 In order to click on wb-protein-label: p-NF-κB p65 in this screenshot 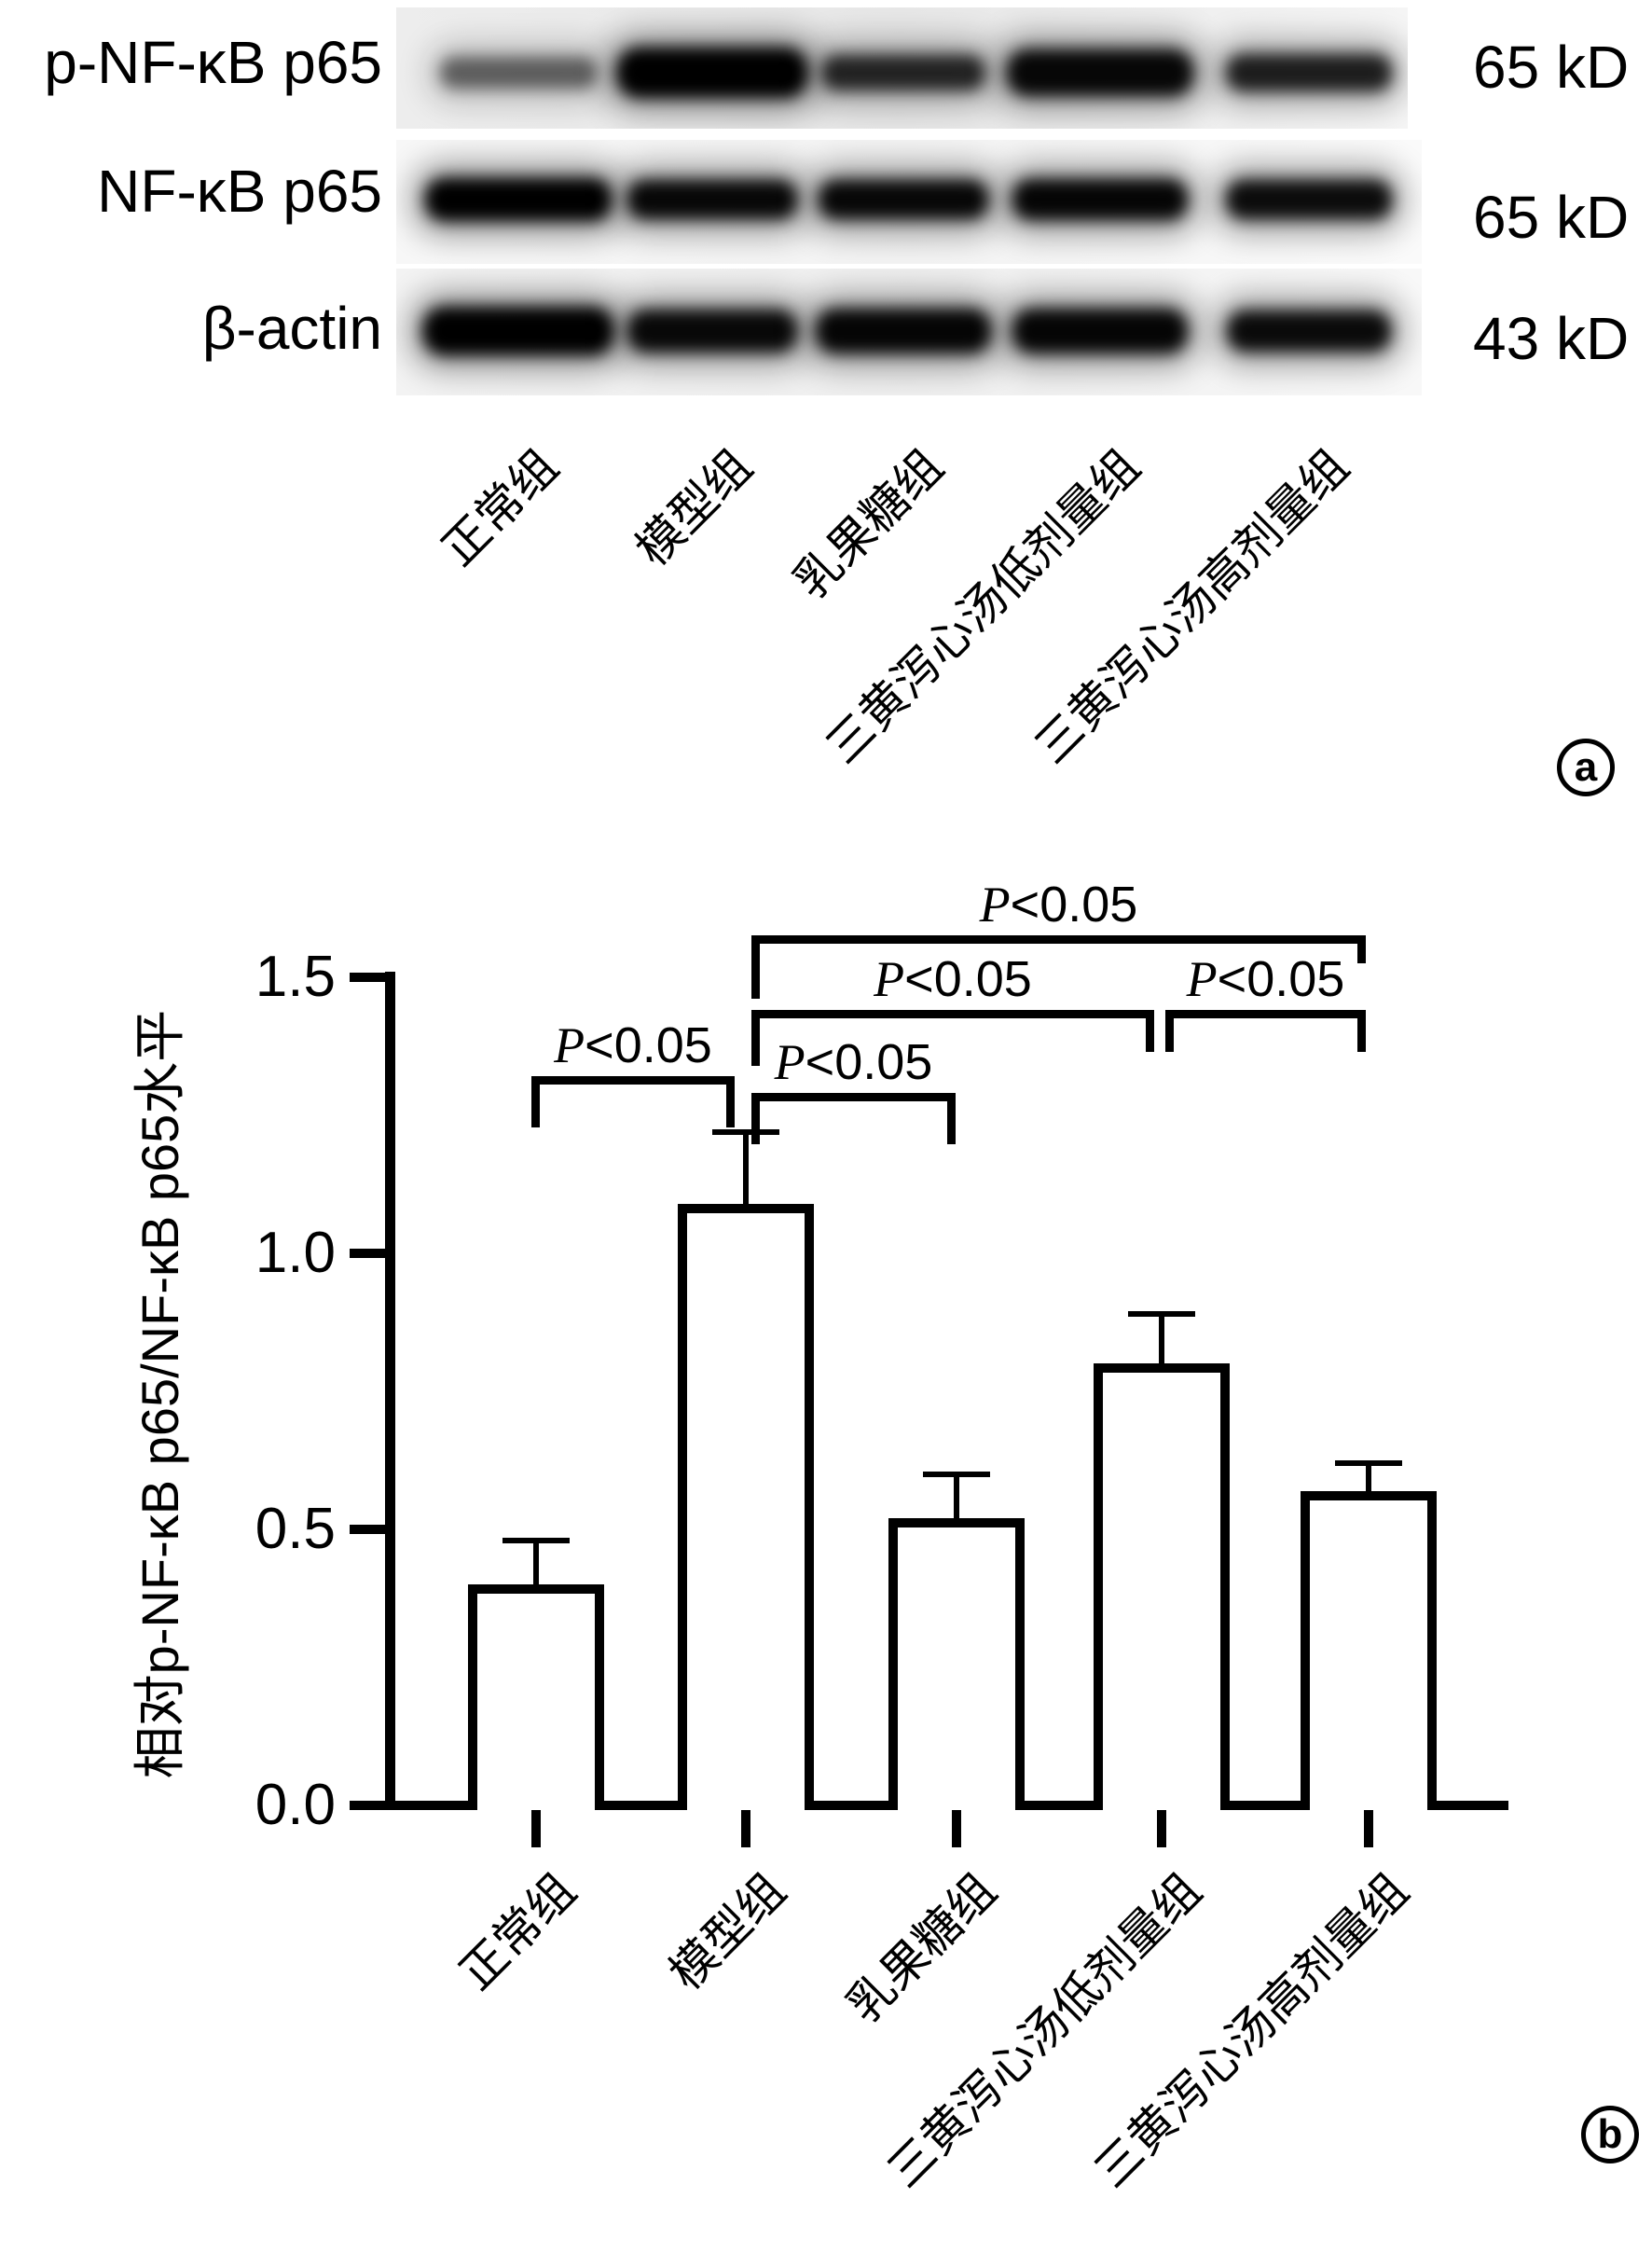, I will do `click(213, 62)`.